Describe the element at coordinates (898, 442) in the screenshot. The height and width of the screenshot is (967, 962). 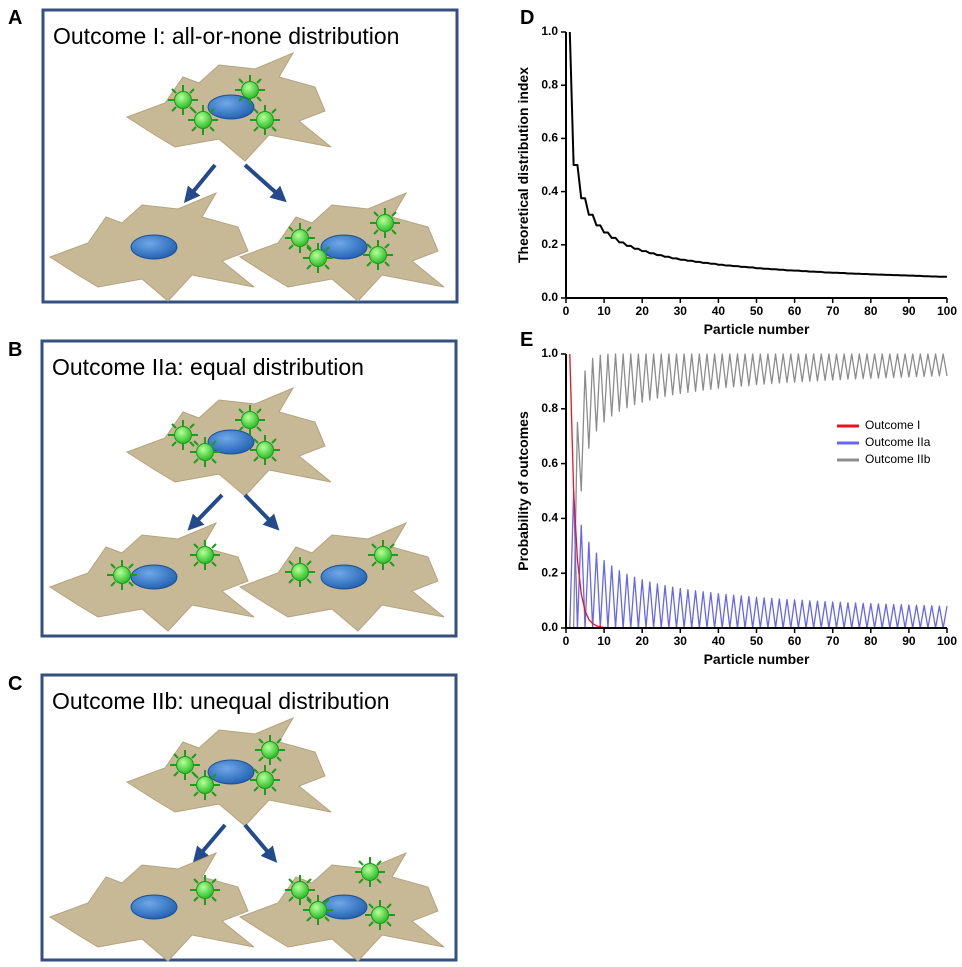
I see `legend-label: Outcome IIa` at that location.